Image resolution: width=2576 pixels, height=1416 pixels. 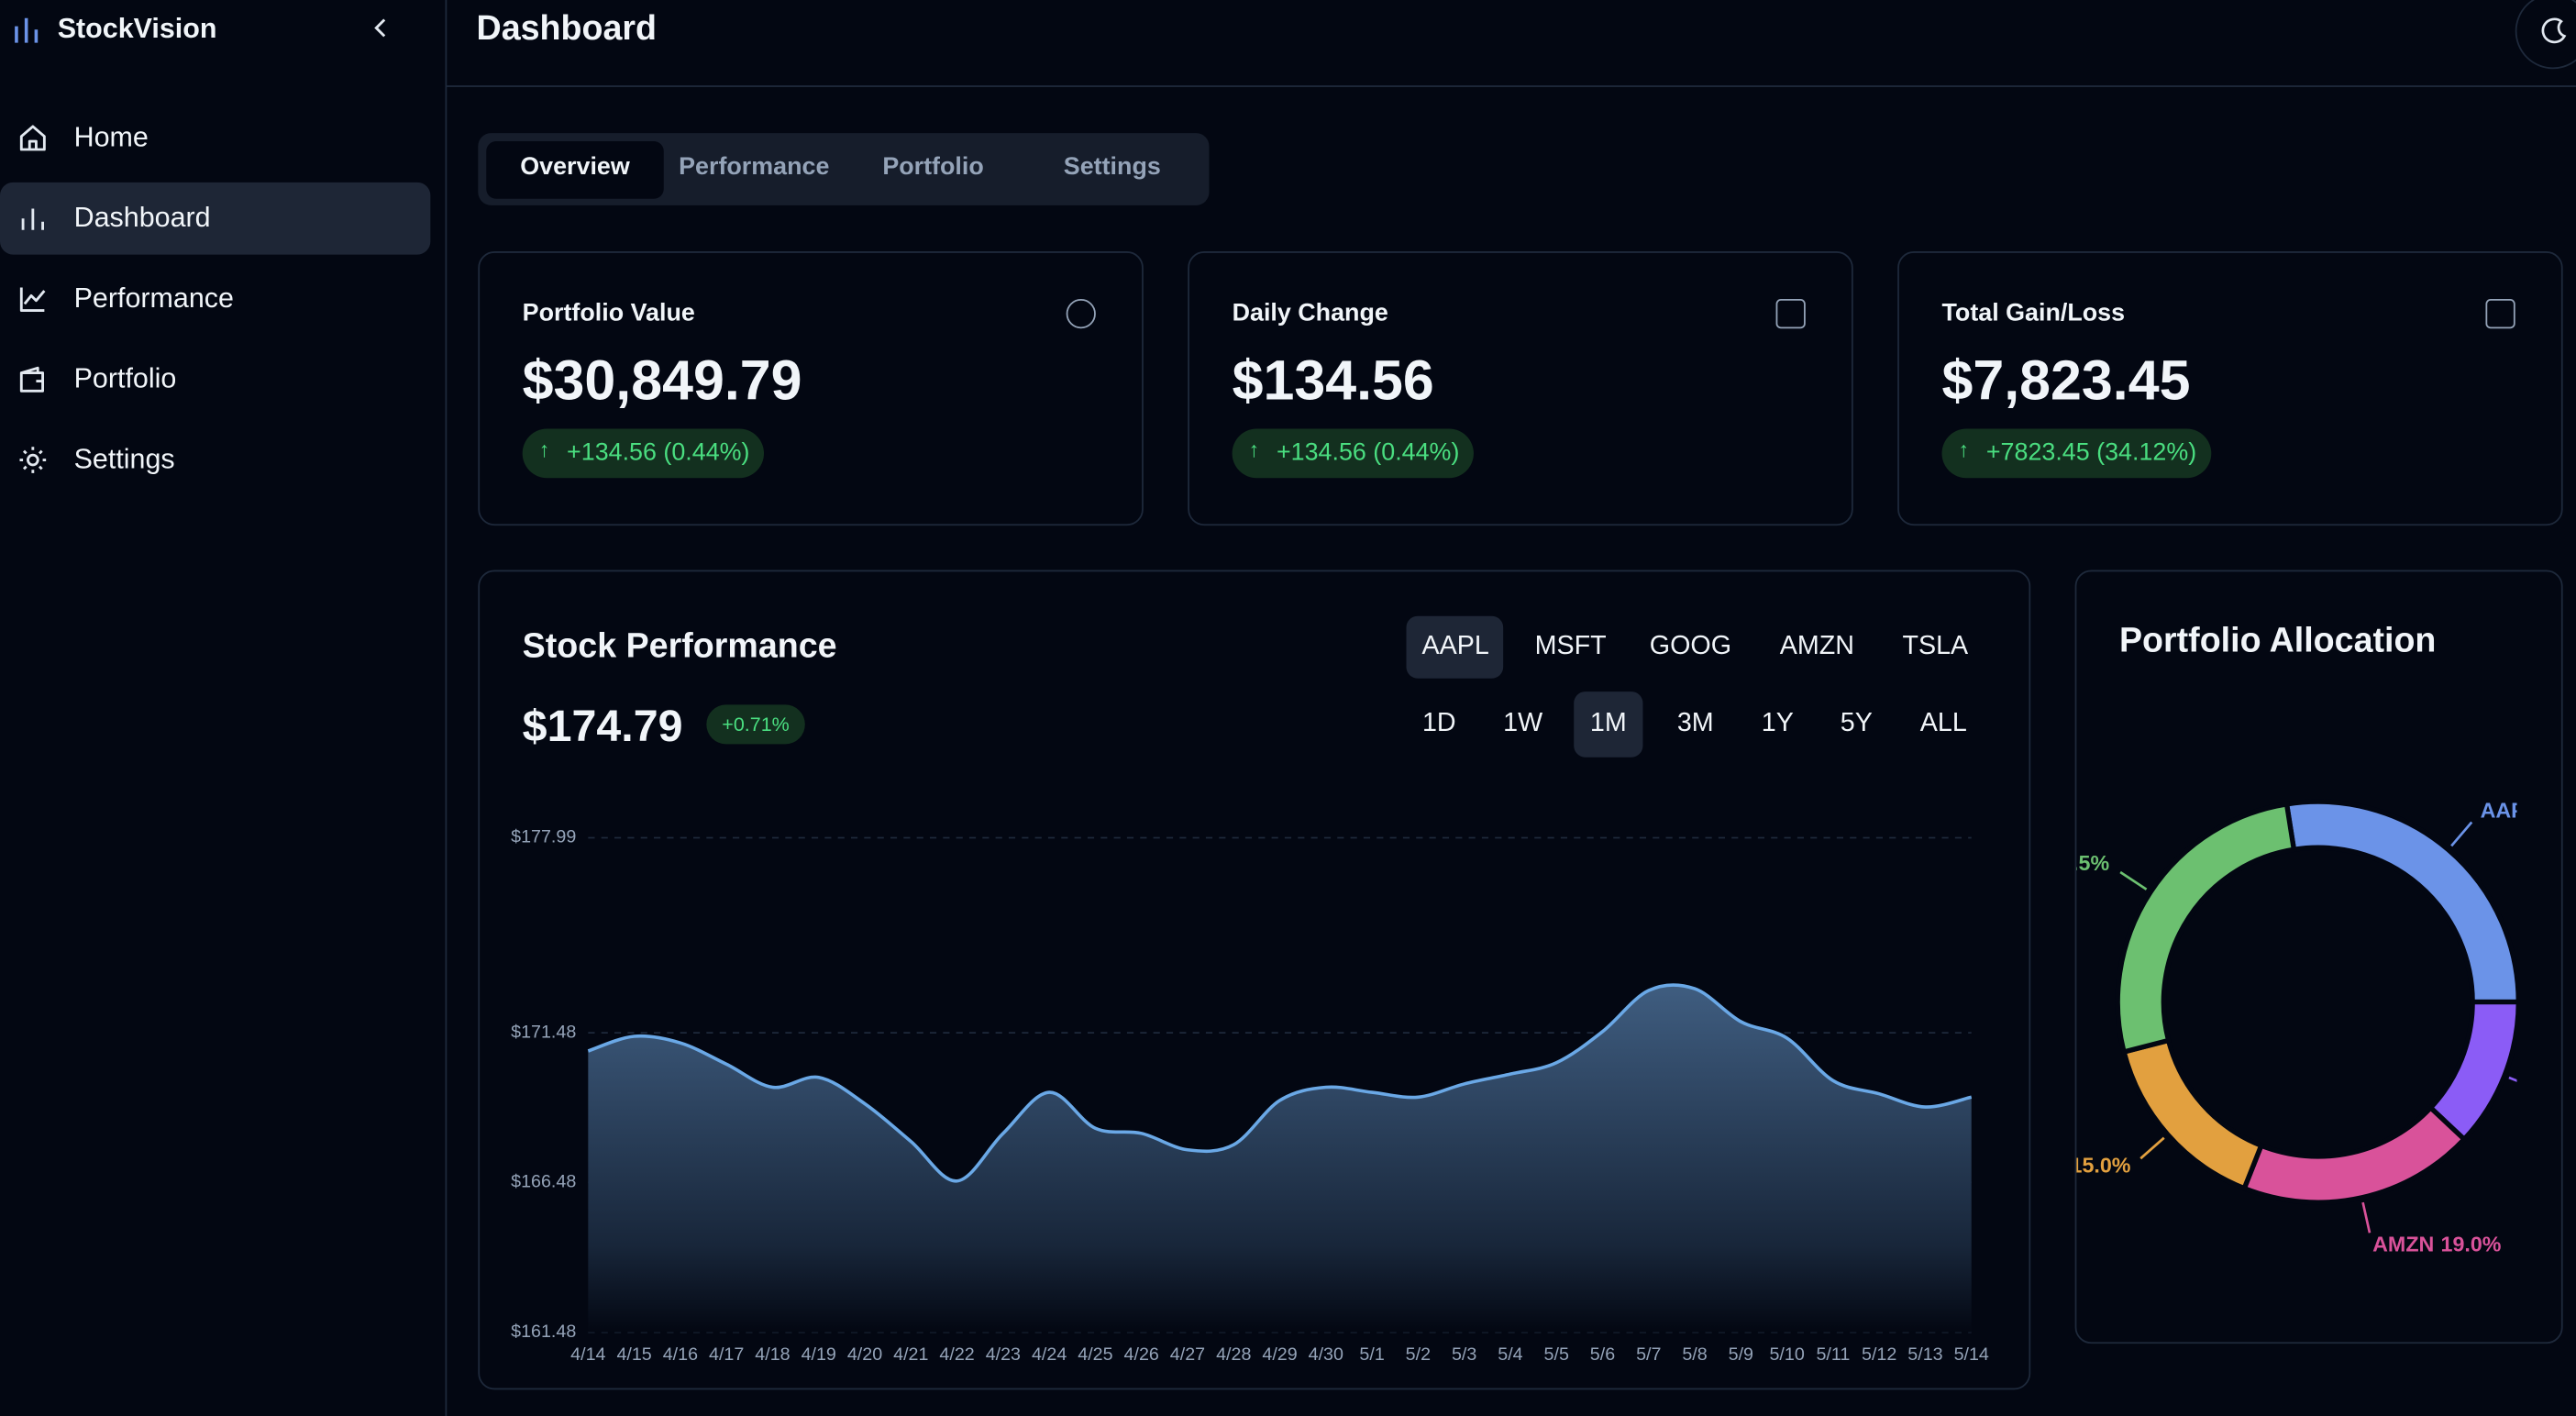 I want to click on symbol-button: TSLA, so click(x=1935, y=647).